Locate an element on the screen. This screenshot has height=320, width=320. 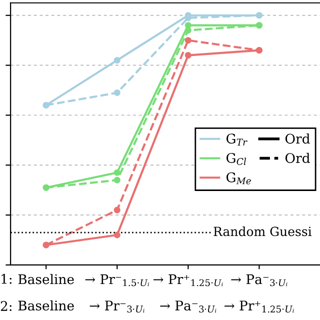
text: Baseline is located at coordinates (46, 305).